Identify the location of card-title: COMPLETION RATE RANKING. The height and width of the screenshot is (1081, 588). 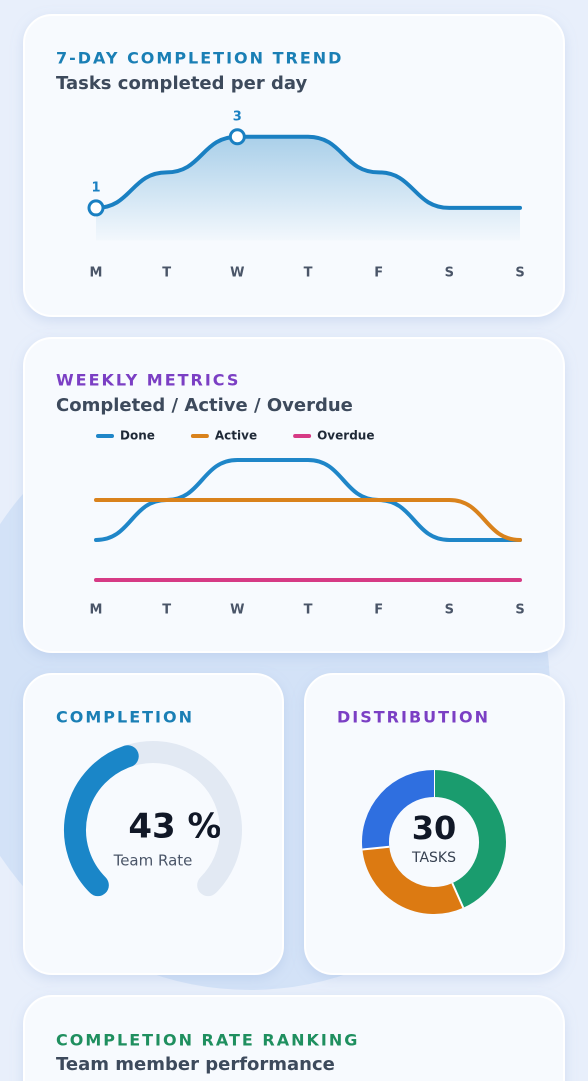
(207, 1040).